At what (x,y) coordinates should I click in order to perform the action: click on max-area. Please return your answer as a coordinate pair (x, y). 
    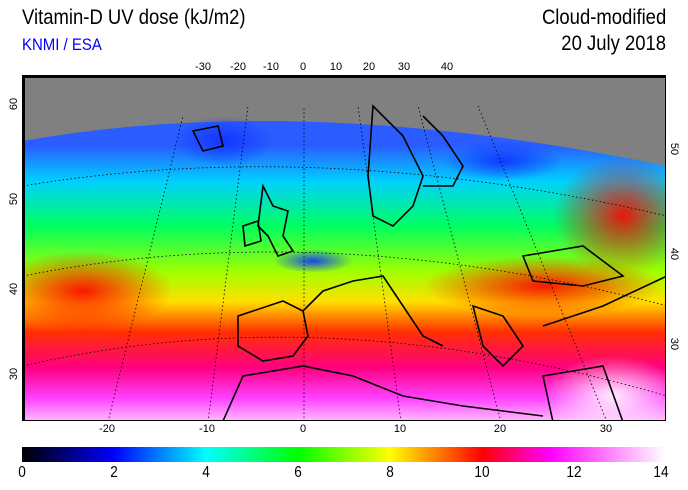
    Looking at the image, I should click on (604, 388).